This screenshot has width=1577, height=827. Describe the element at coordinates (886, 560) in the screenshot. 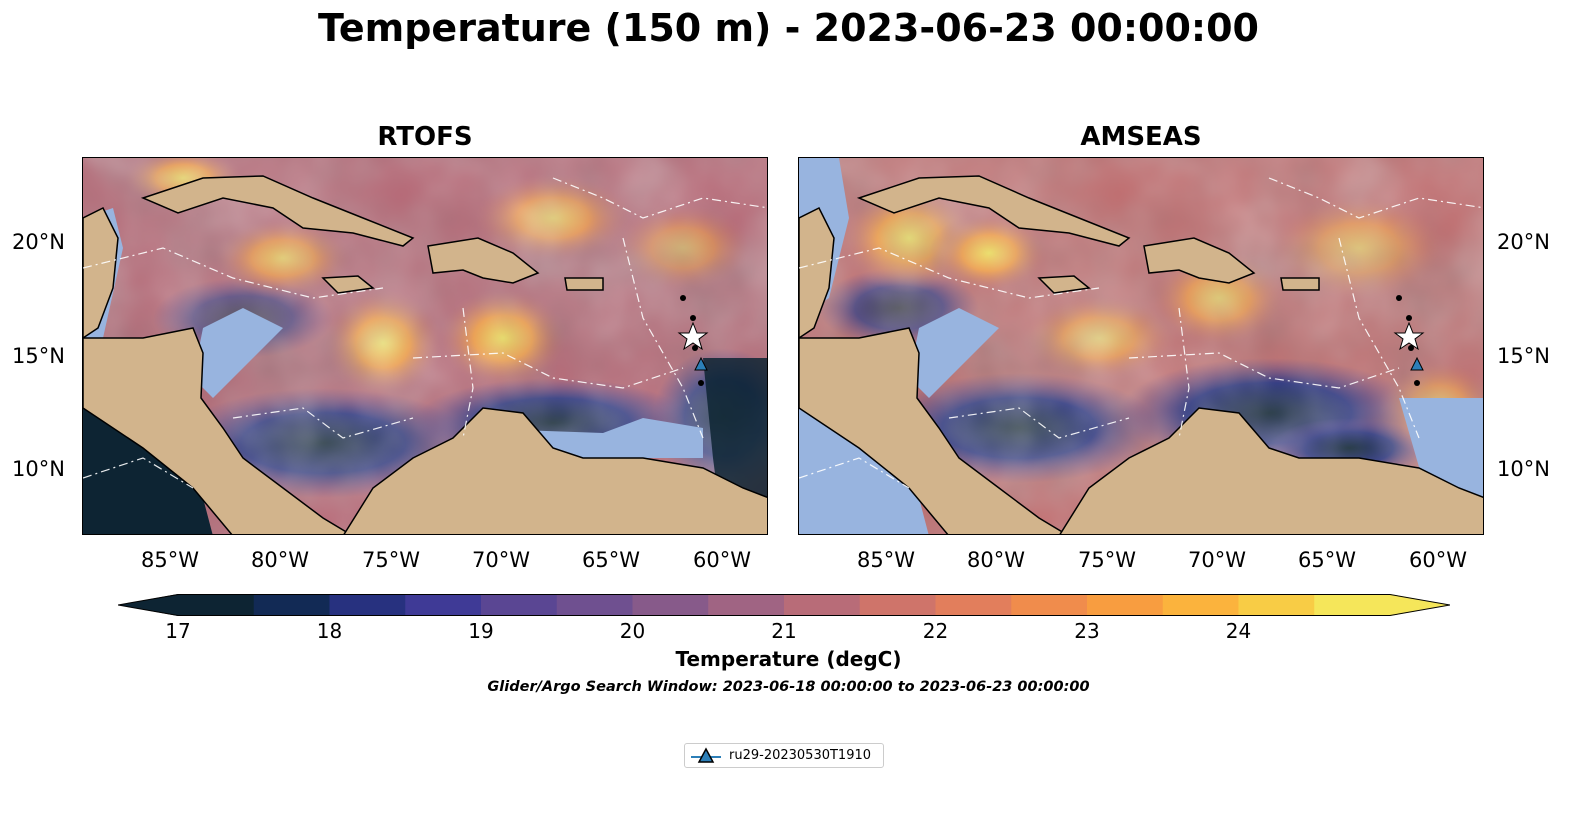

I see `lon-label-right-85: 85°W` at that location.